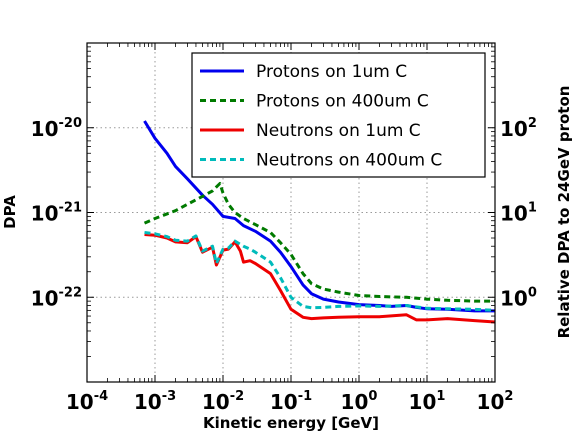  I want to click on x-tick-label: 10-1, so click(291, 401).